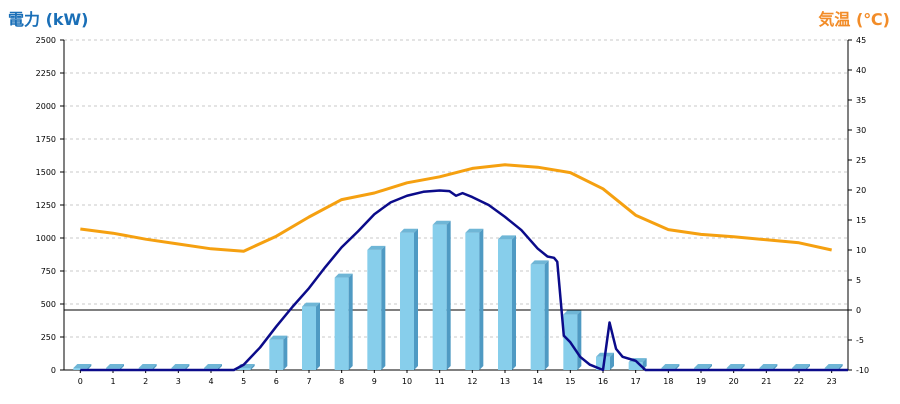 This screenshot has height=404, width=900. What do you see at coordinates (46, 172) in the screenshot?
I see `left-tick-label: 1500` at bounding box center [46, 172].